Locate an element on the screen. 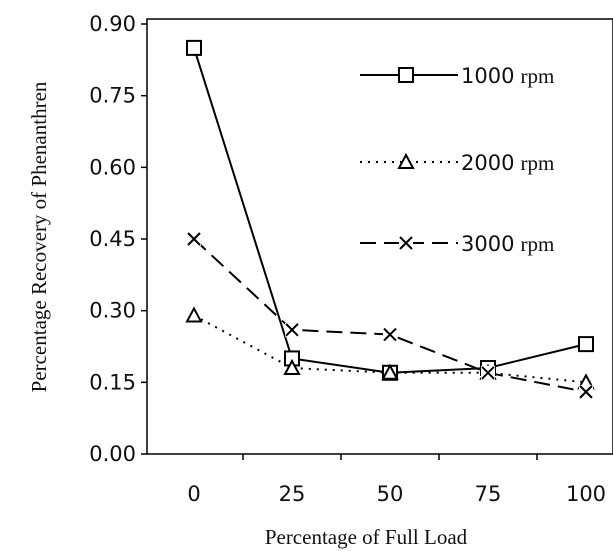  legend-series-name: 1000 is located at coordinates (487, 76).